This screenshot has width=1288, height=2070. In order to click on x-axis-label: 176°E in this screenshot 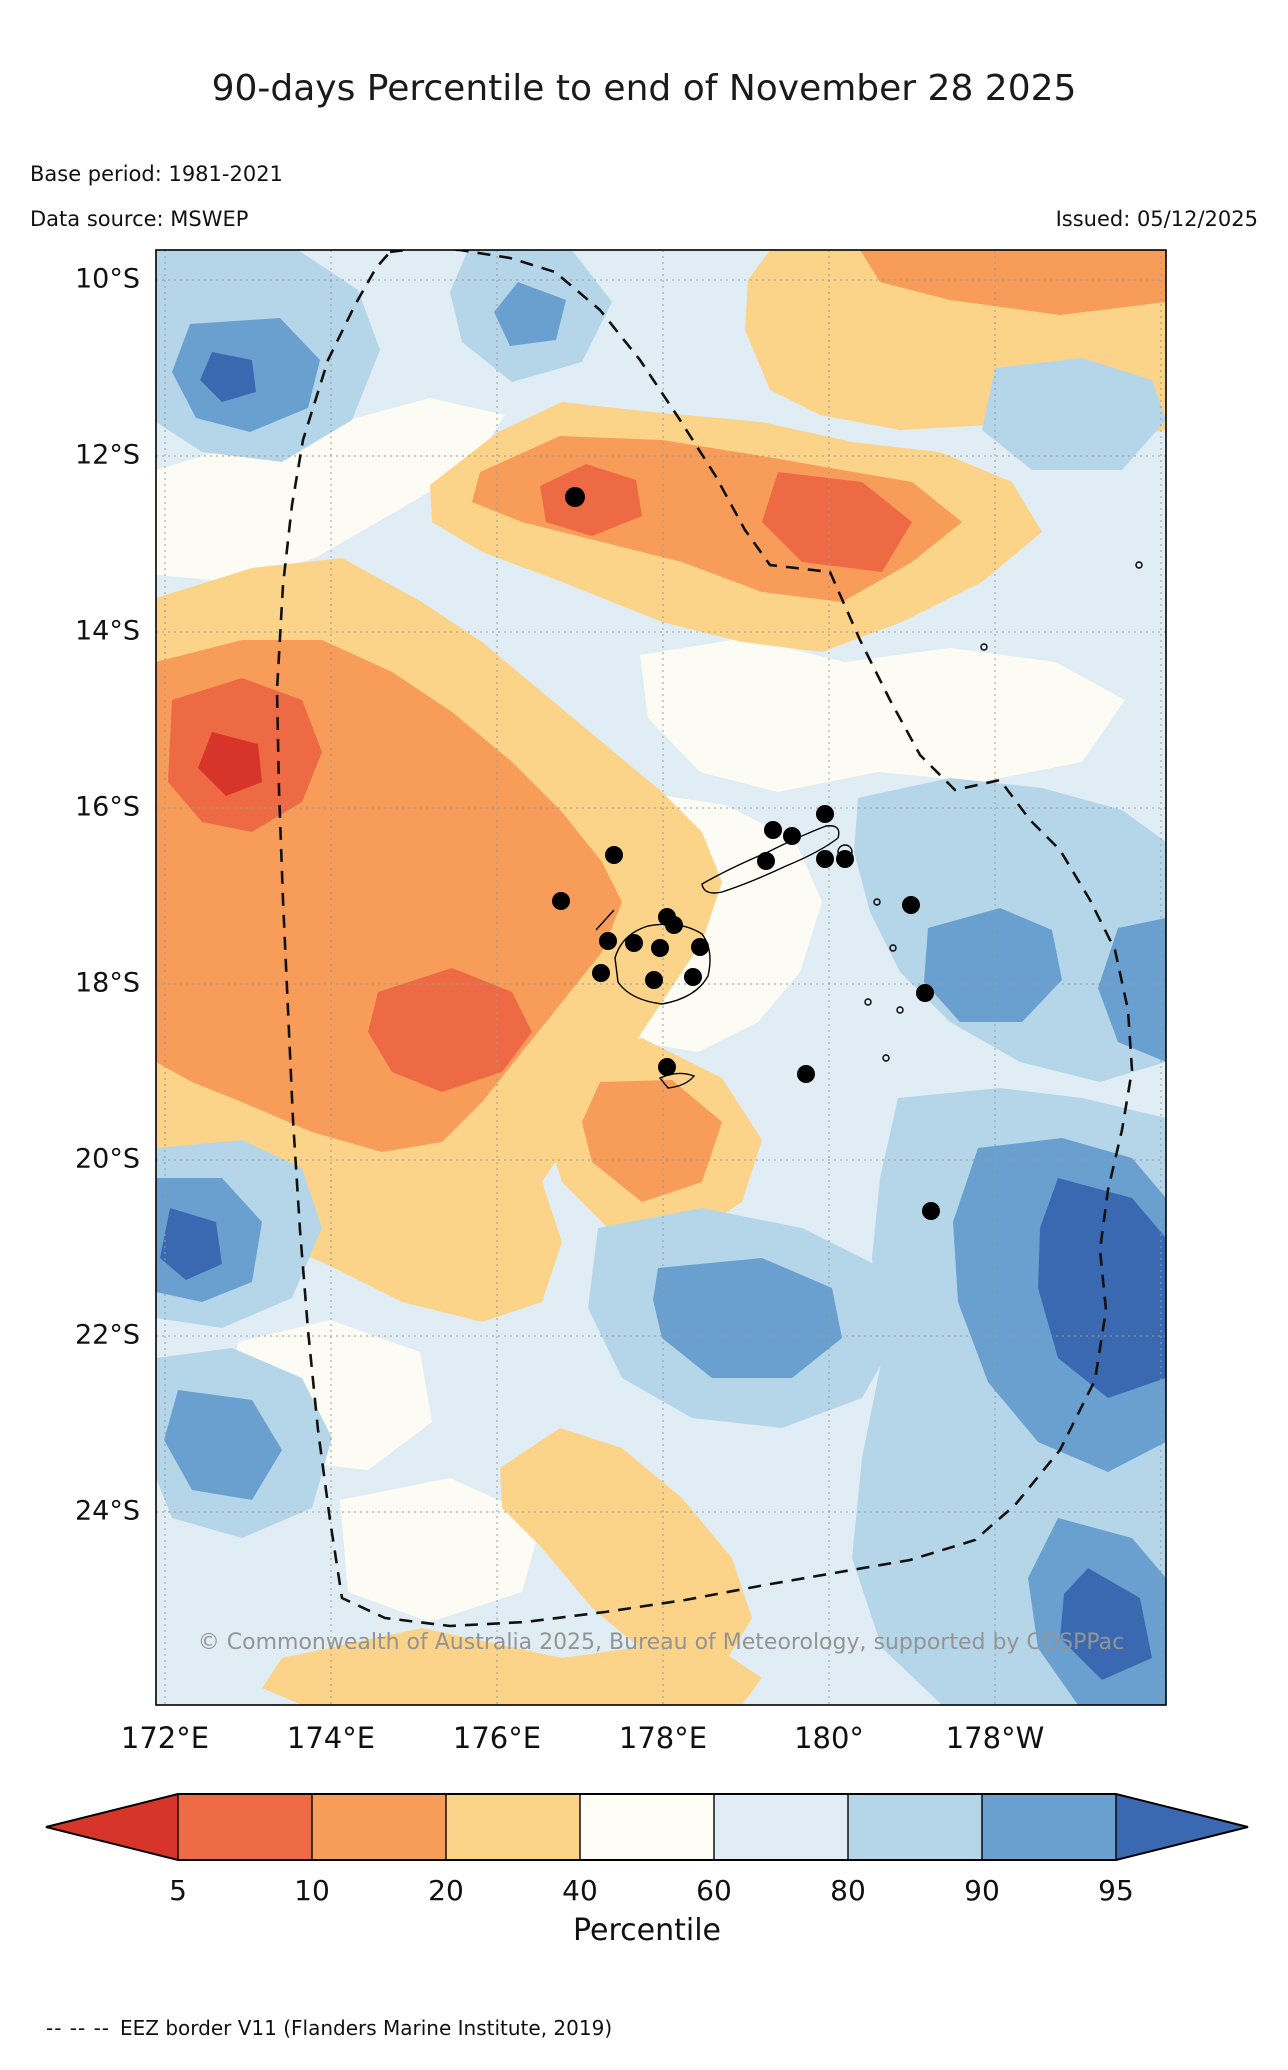, I will do `click(497, 1738)`.